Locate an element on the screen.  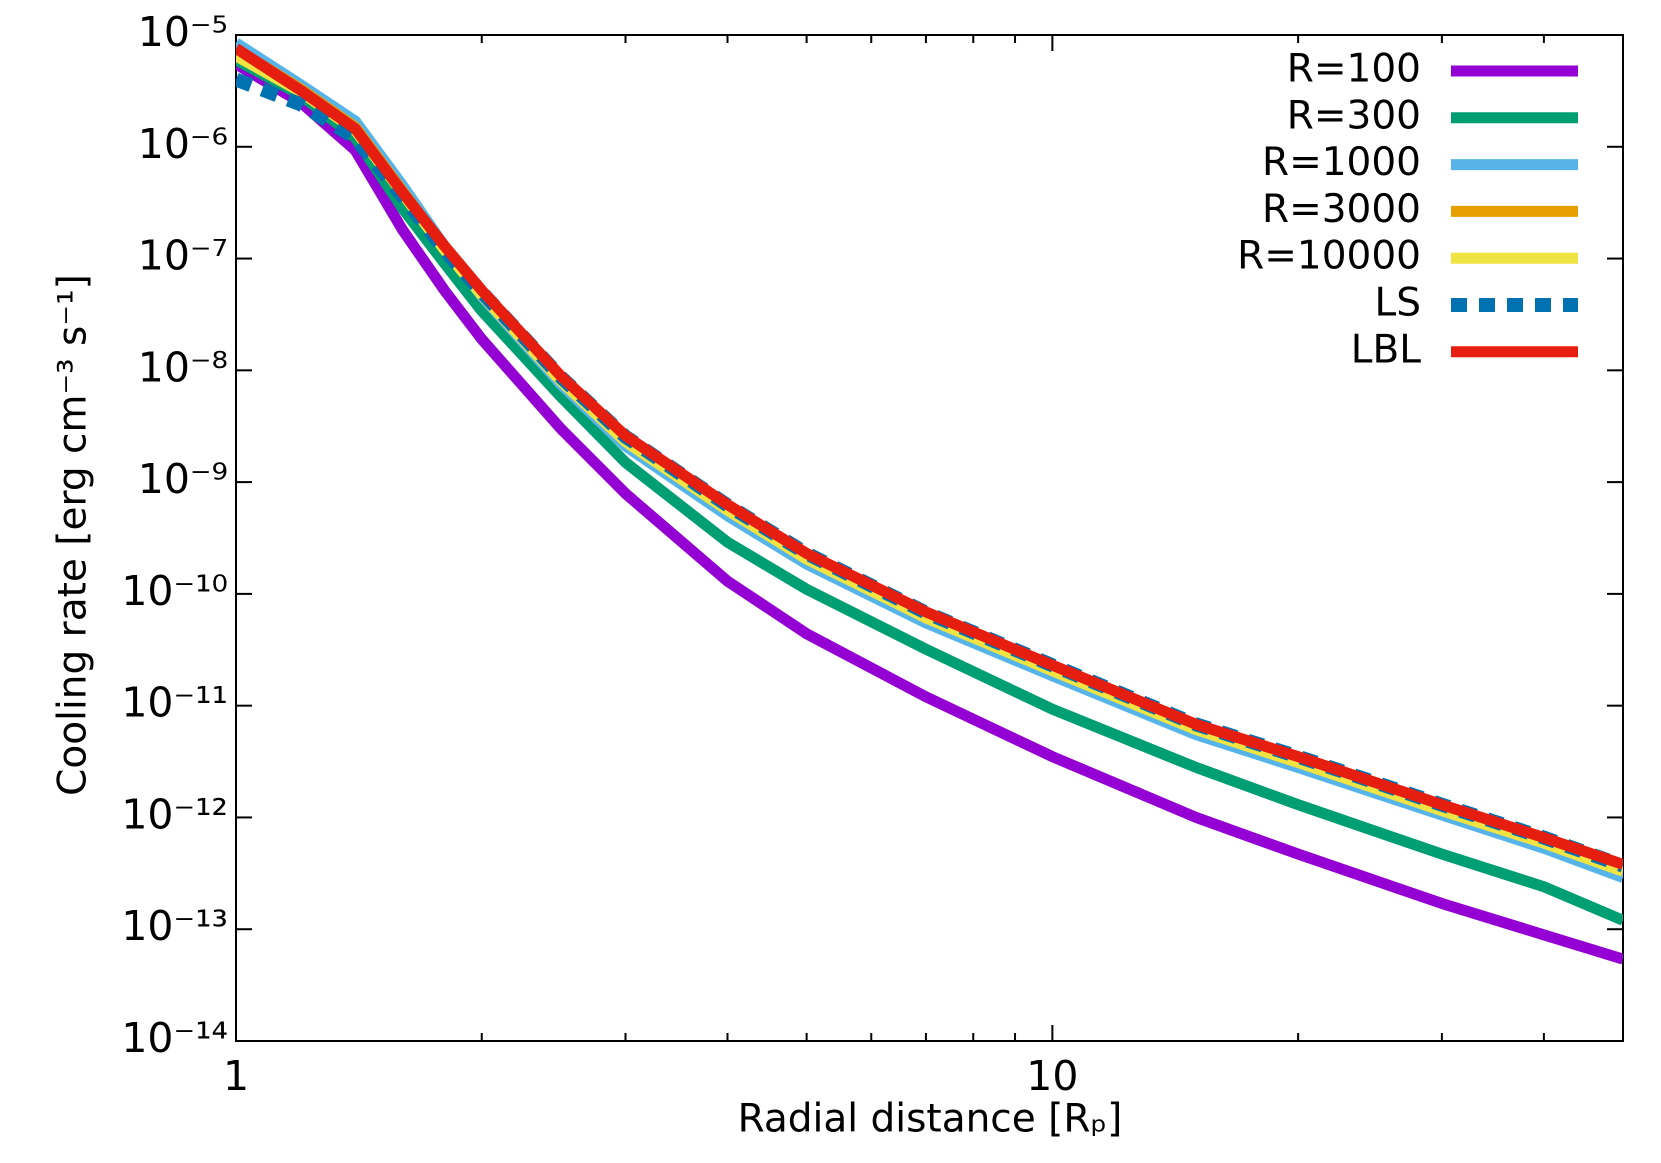
x-tick-label: 1 is located at coordinates (236, 1076).